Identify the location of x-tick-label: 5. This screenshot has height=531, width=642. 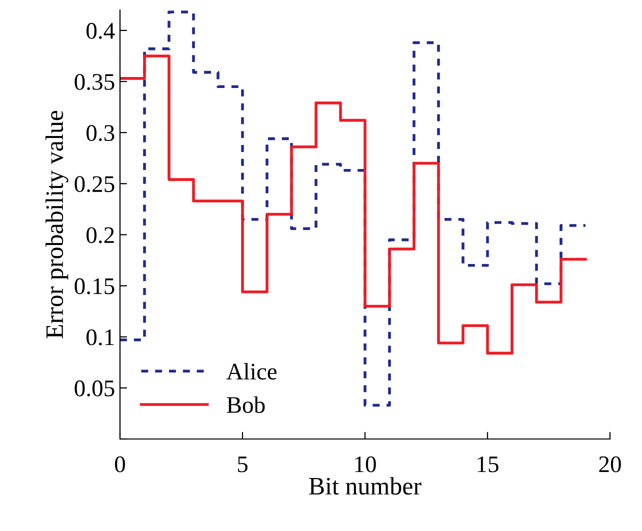
(243, 464).